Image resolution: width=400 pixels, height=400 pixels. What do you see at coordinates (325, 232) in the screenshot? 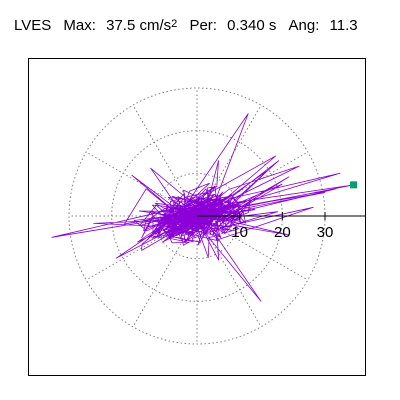
I see `radial-tick-label-30: 30` at bounding box center [325, 232].